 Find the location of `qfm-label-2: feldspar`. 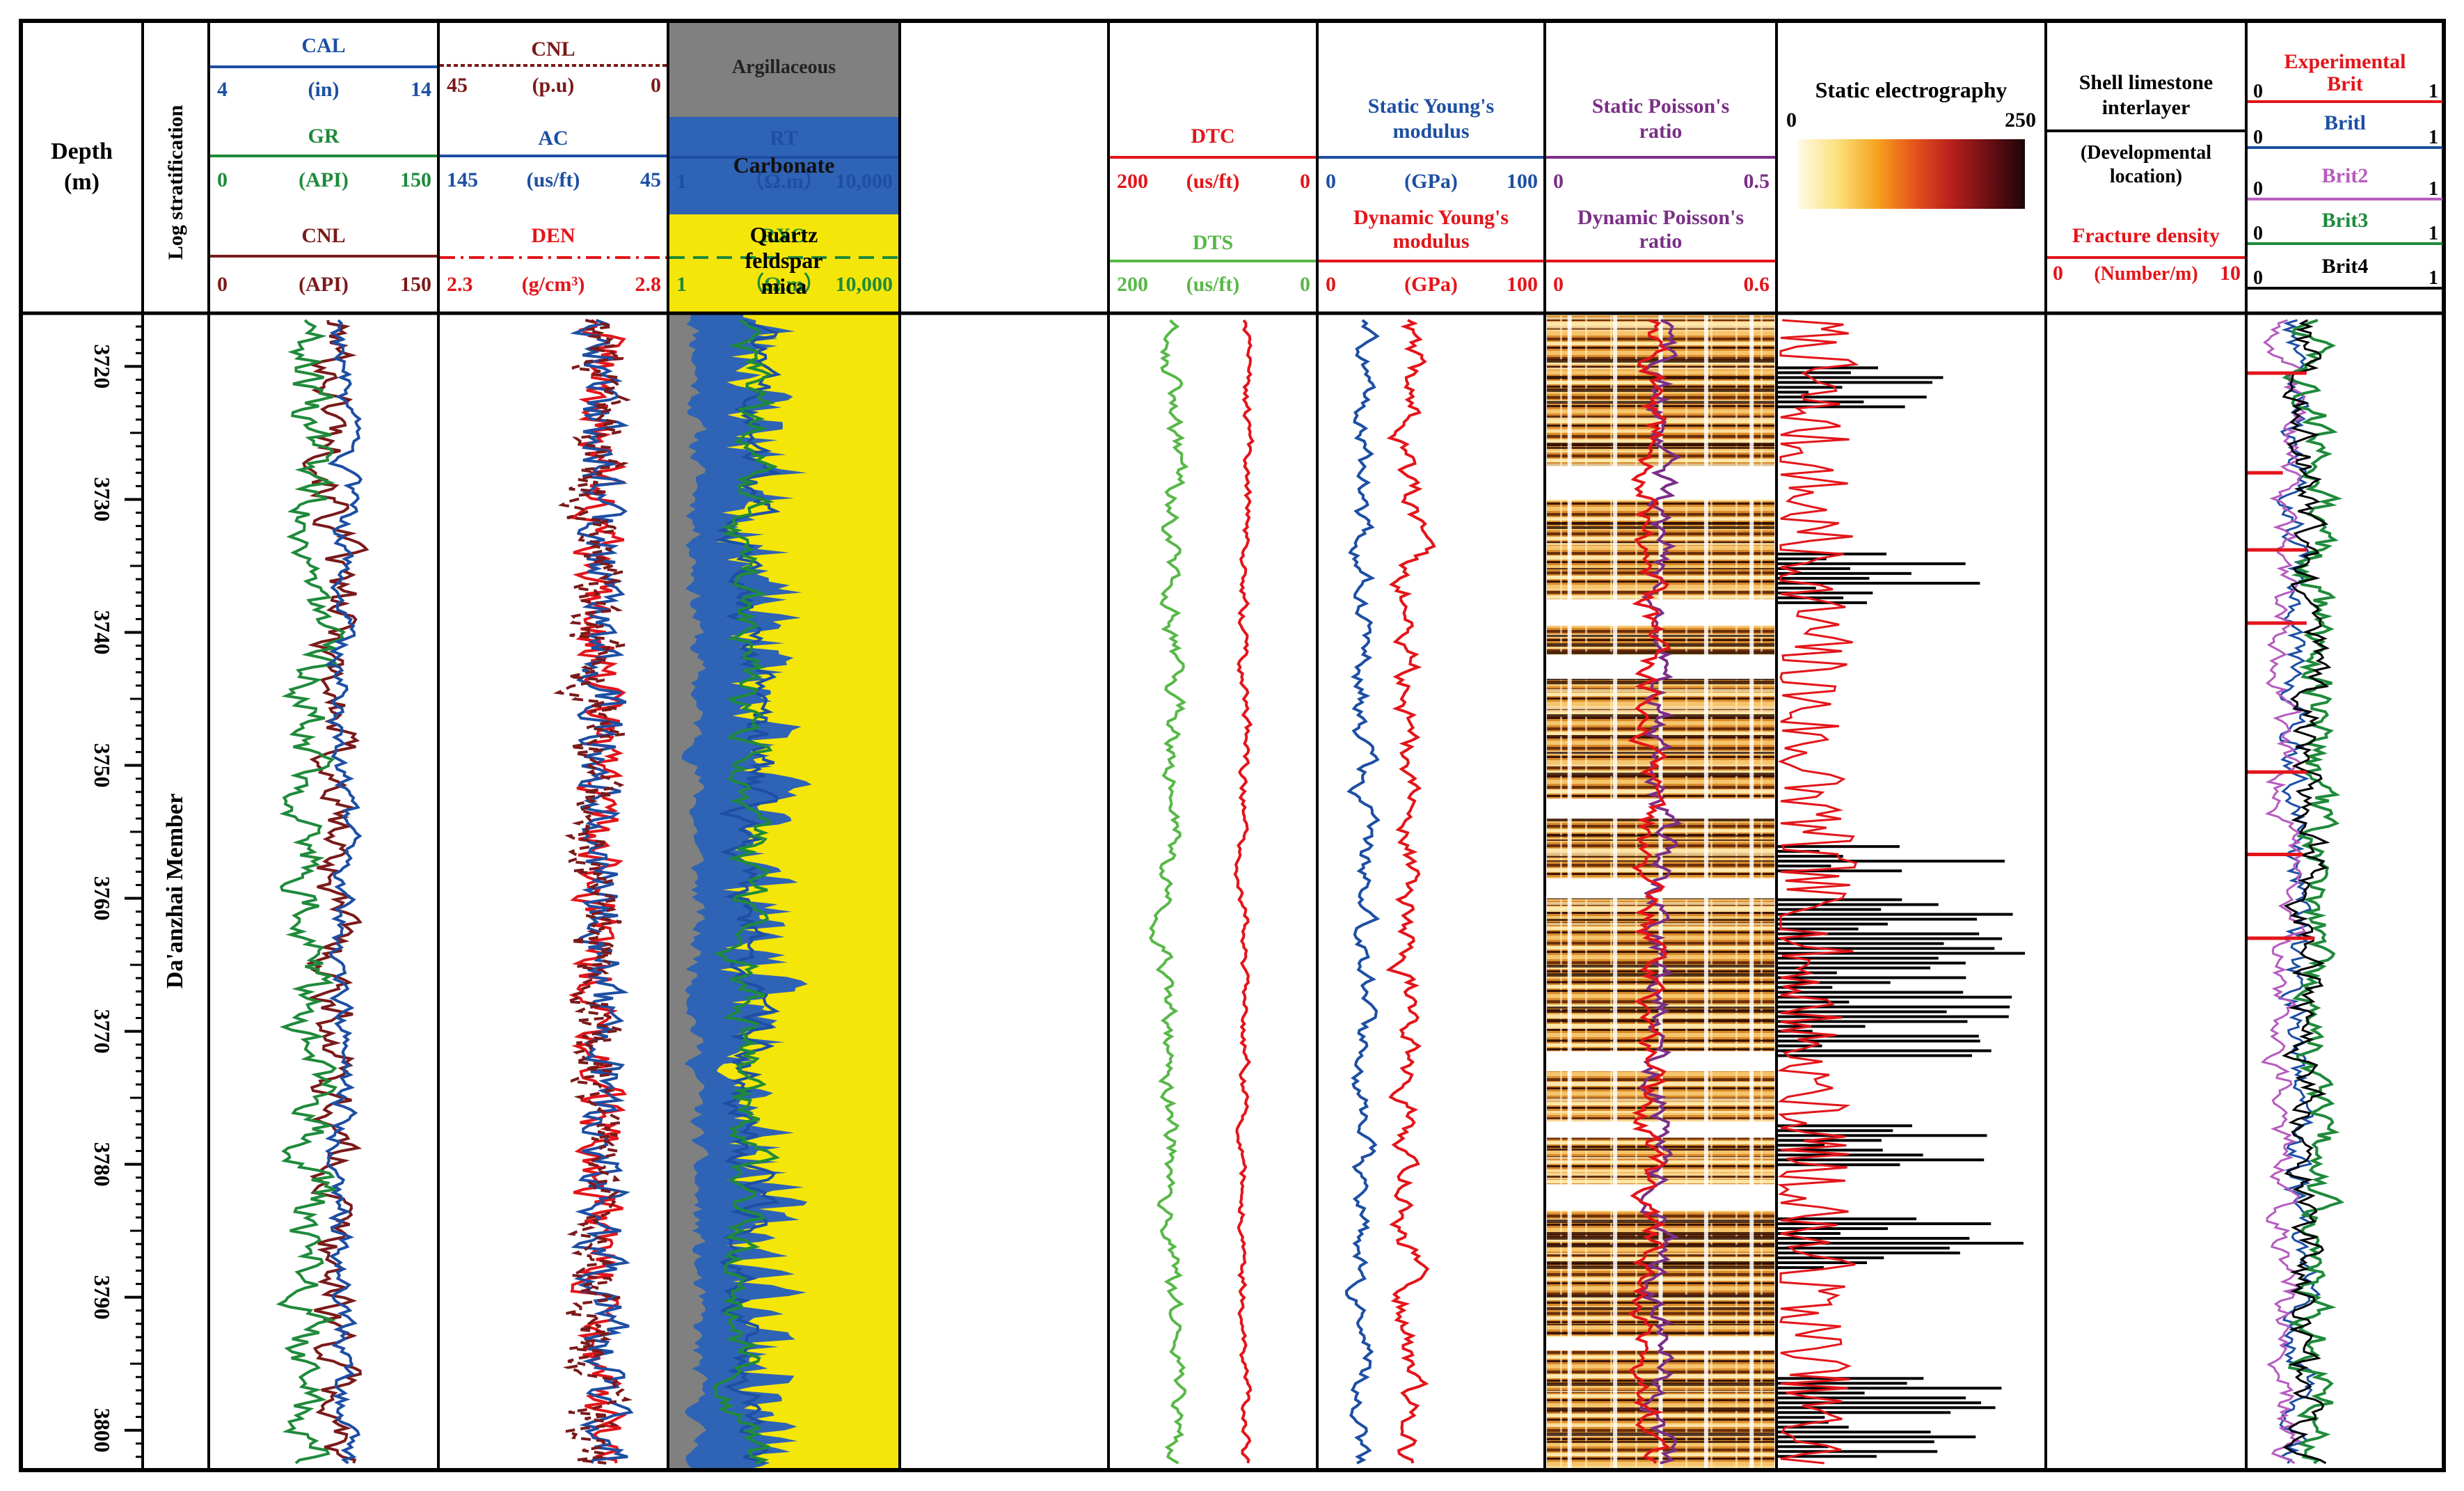

qfm-label-2: feldspar is located at coordinates (784, 260).